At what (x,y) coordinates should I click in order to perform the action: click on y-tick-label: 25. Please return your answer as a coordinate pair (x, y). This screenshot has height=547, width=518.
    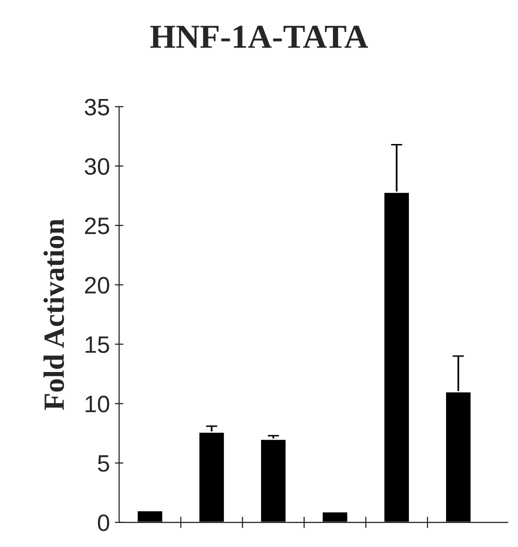
    Looking at the image, I should click on (97, 226).